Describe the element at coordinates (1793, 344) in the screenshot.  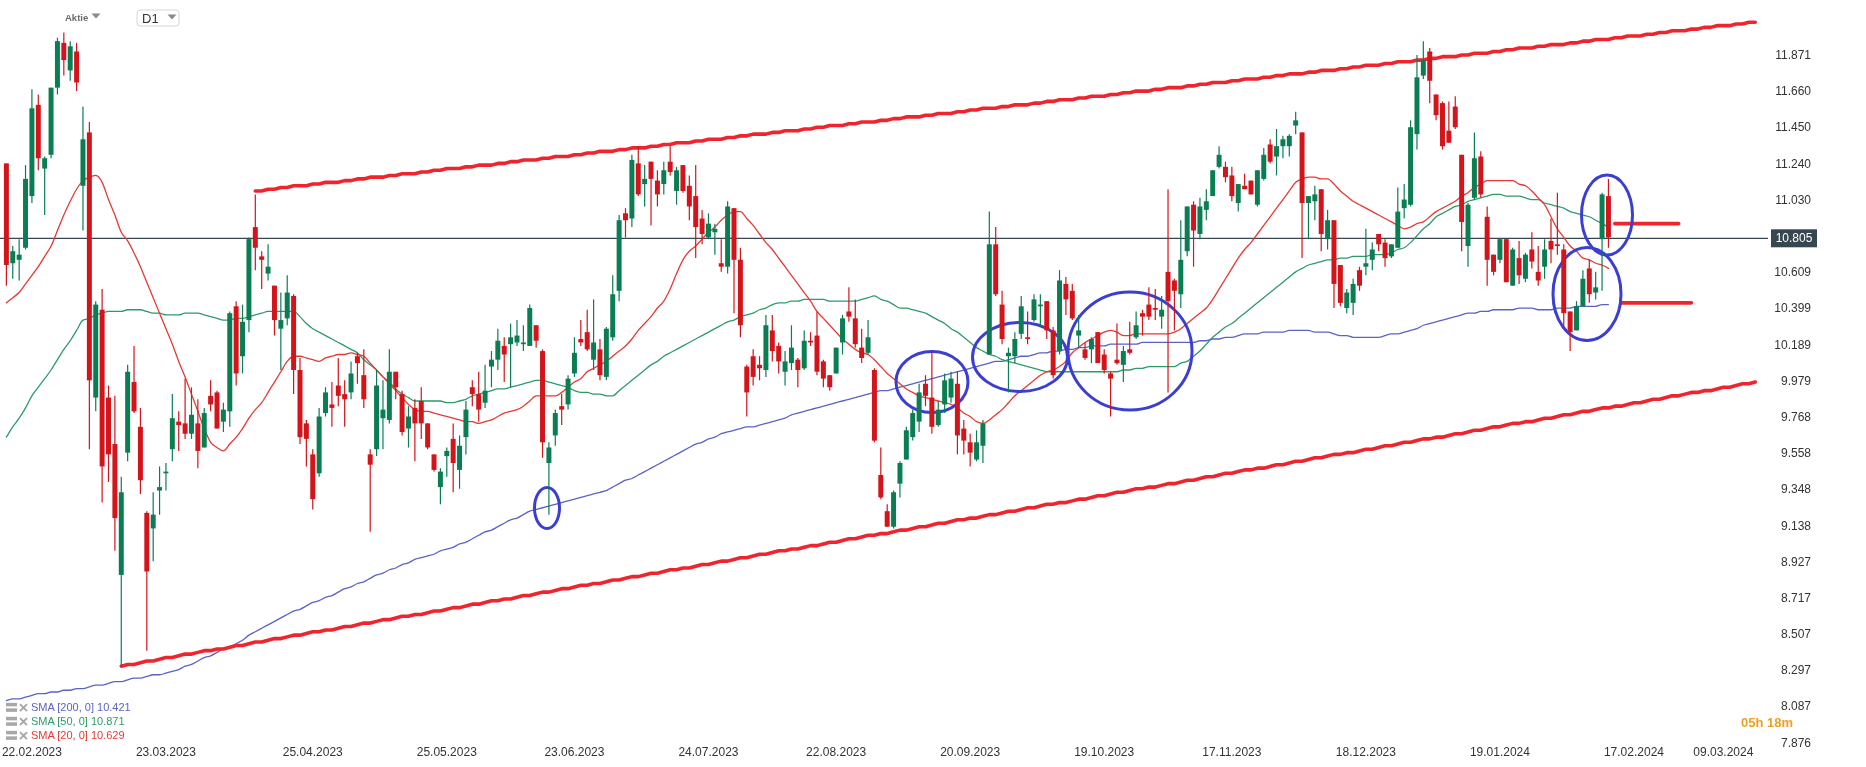
I see `y-tick-label: 10.189` at that location.